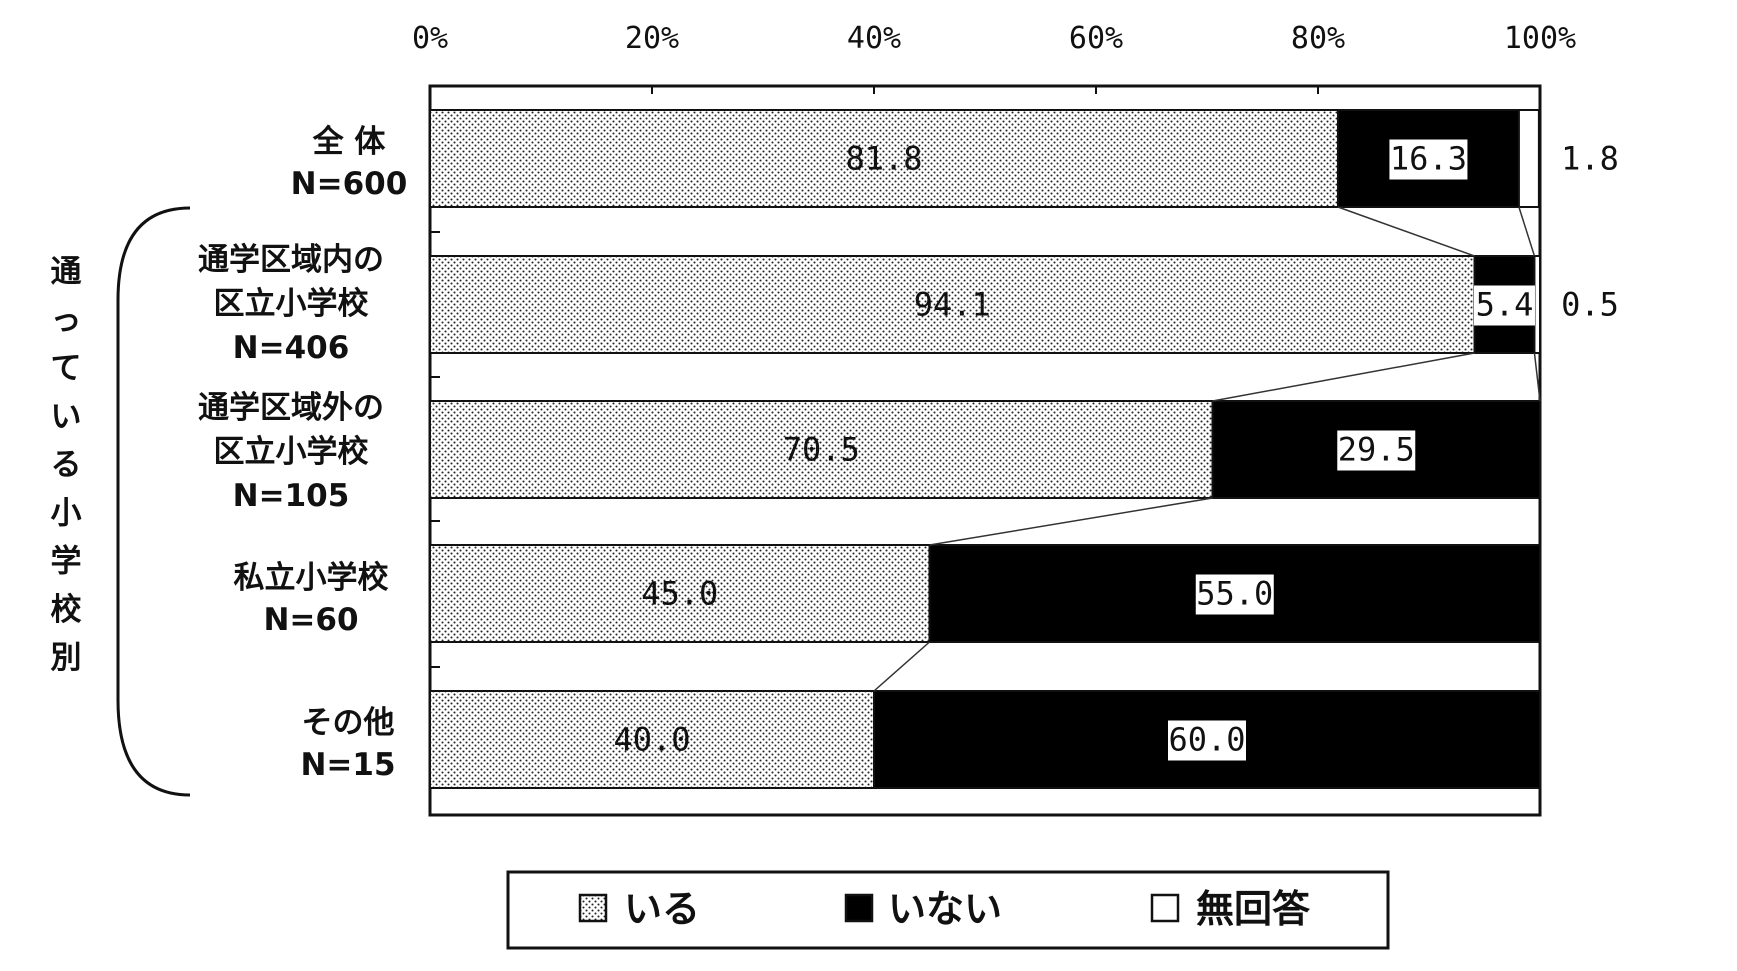 This screenshot has width=1737, height=971. I want to click on group-bracket, so click(153, 501).